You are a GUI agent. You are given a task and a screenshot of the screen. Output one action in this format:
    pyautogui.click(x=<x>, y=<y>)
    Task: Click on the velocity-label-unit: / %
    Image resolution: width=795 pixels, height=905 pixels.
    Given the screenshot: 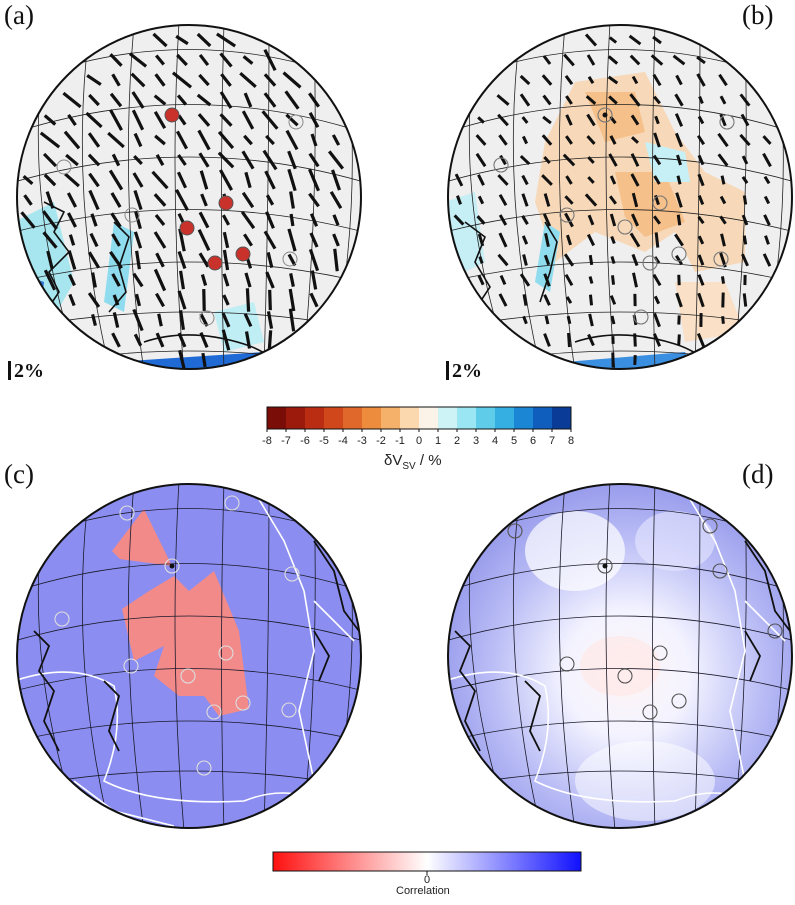 What is the action you would take?
    pyautogui.click(x=428, y=460)
    